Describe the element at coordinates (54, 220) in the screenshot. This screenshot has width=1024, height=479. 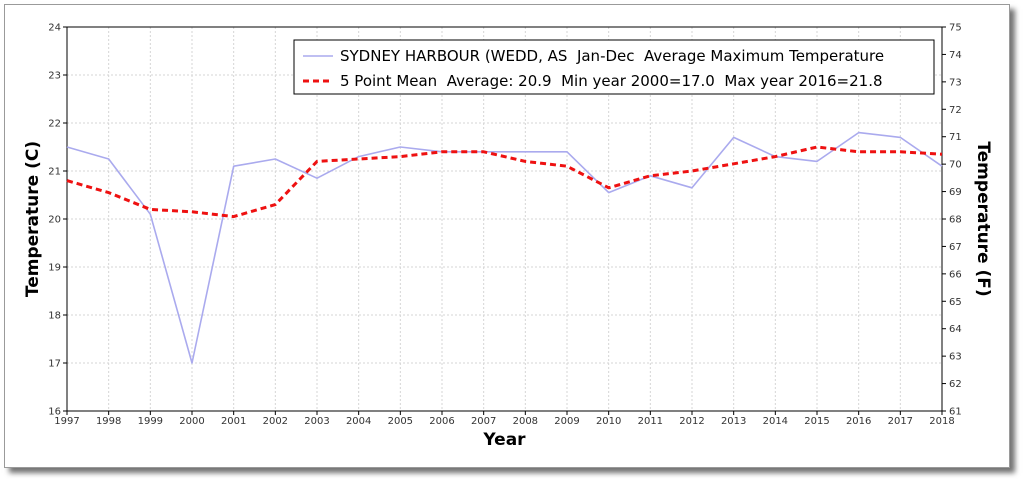
I see `y-tick-label: 20` at that location.